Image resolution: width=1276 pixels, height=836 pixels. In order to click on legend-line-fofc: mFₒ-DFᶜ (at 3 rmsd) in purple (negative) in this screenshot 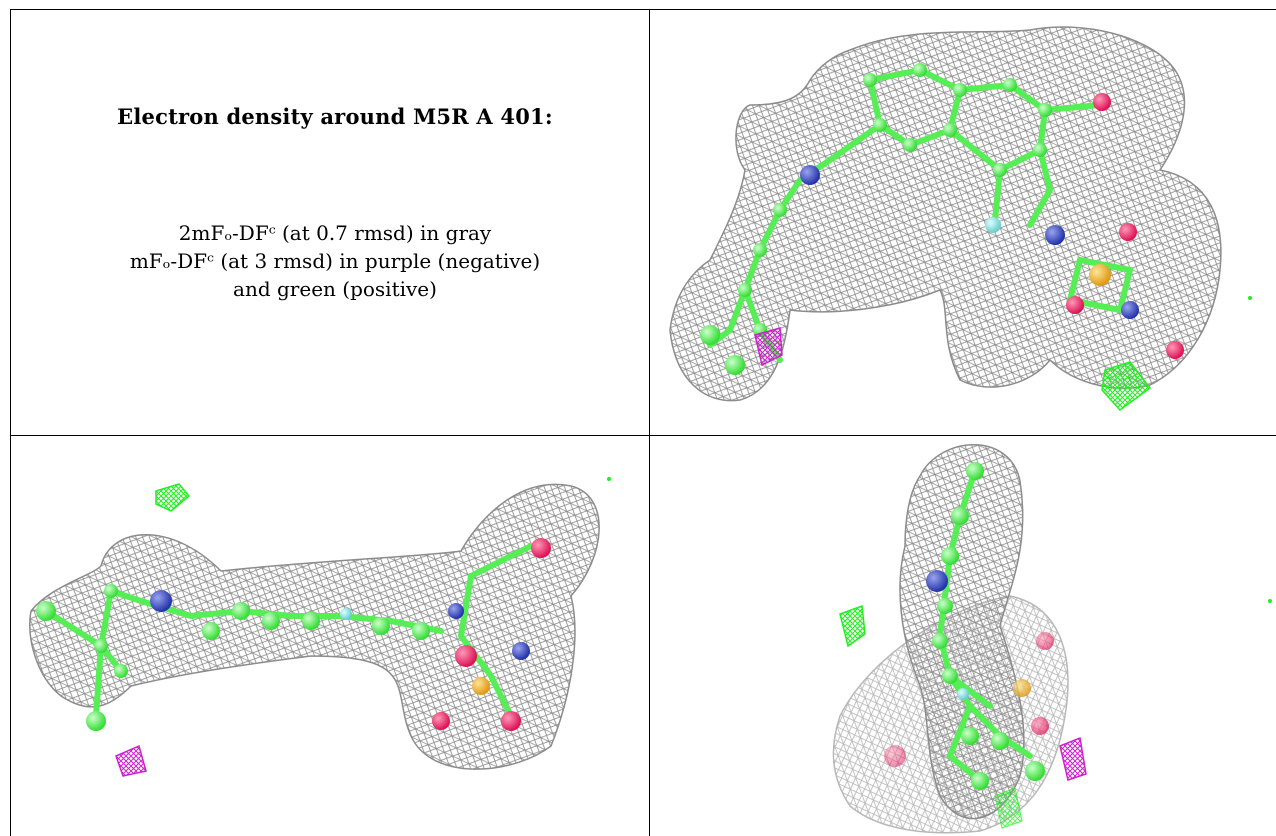, I will do `click(335, 261)`.